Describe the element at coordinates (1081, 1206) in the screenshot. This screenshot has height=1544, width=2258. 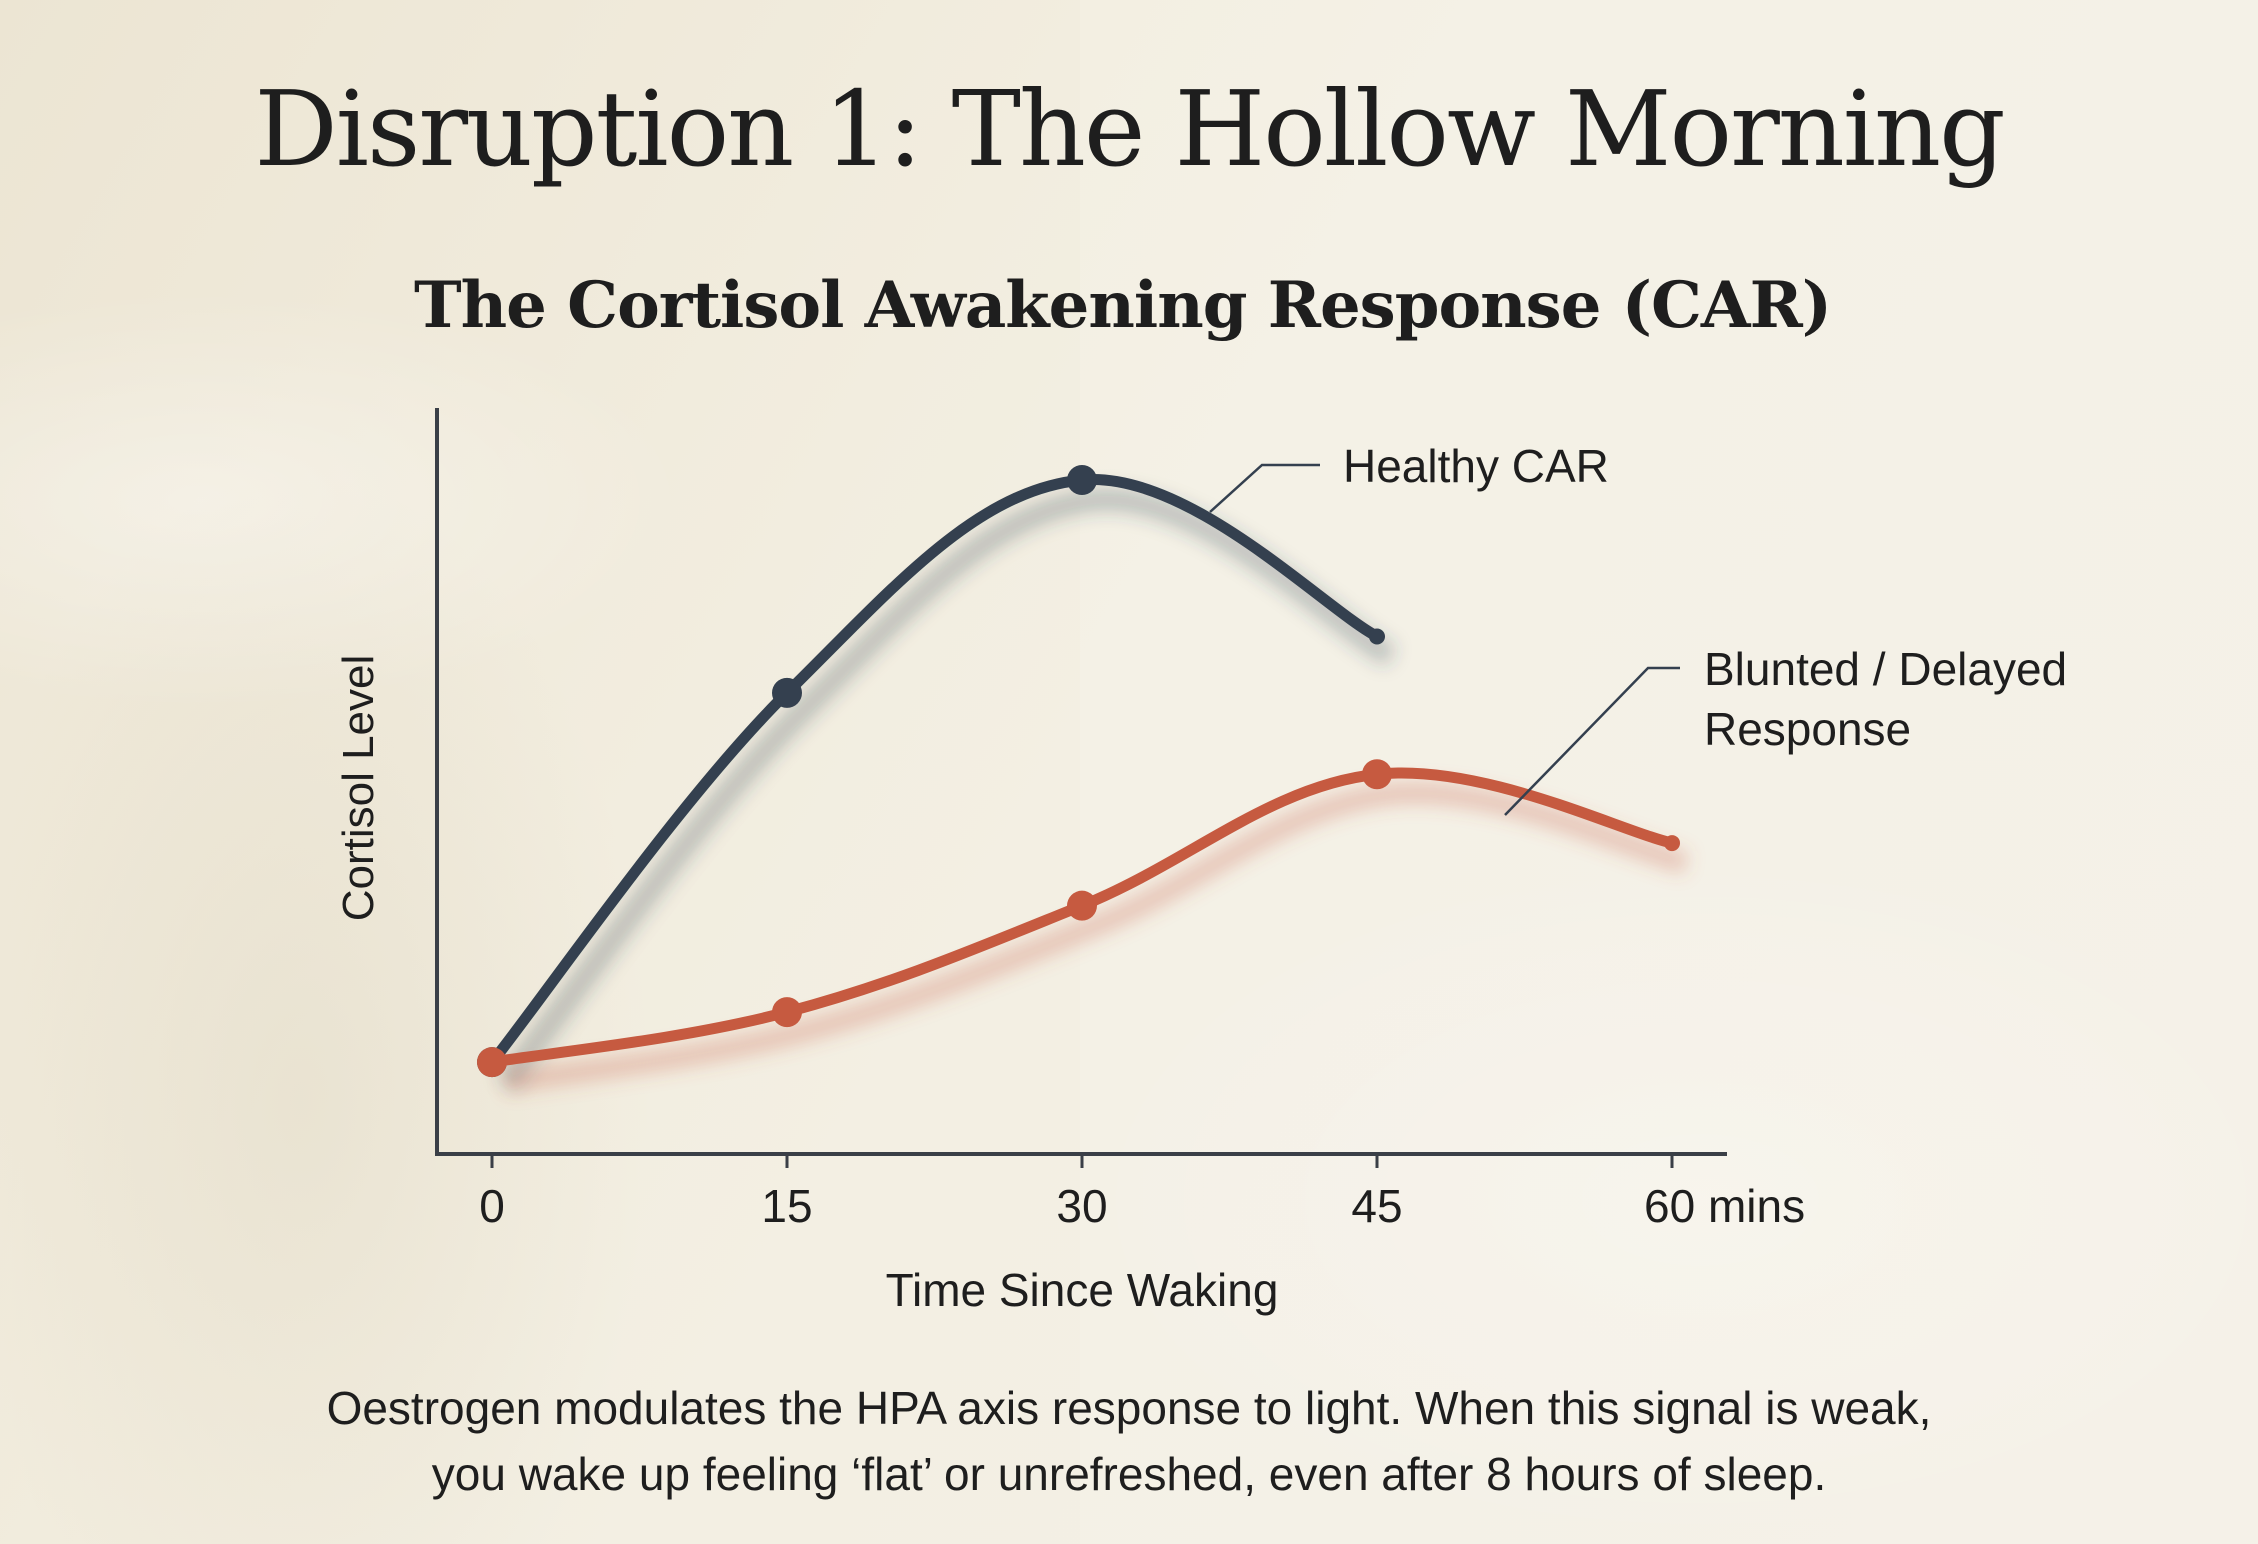
I see `x-tick-label: 30` at that location.